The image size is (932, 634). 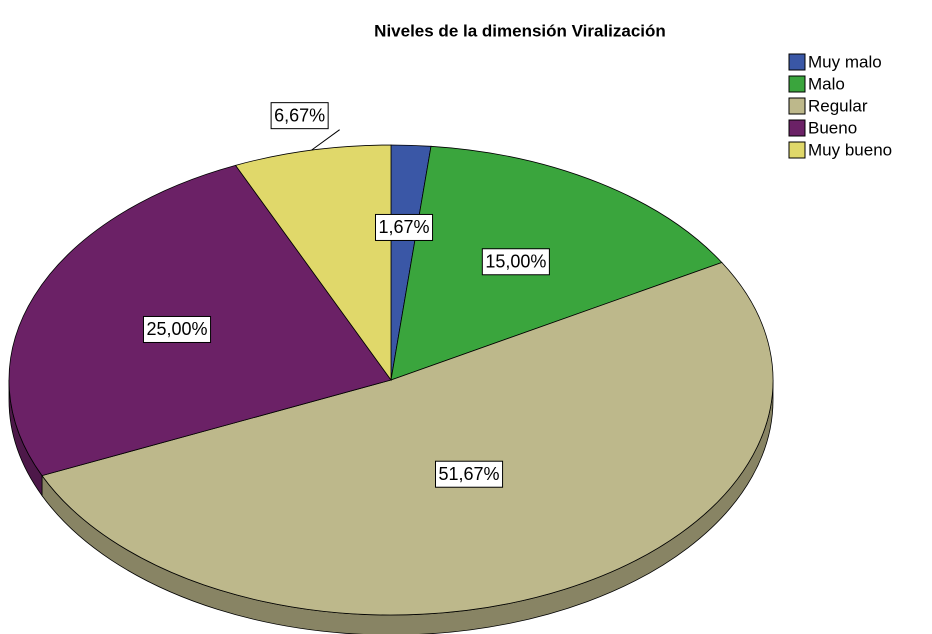 I want to click on label-text: 15,00%, so click(x=515, y=262).